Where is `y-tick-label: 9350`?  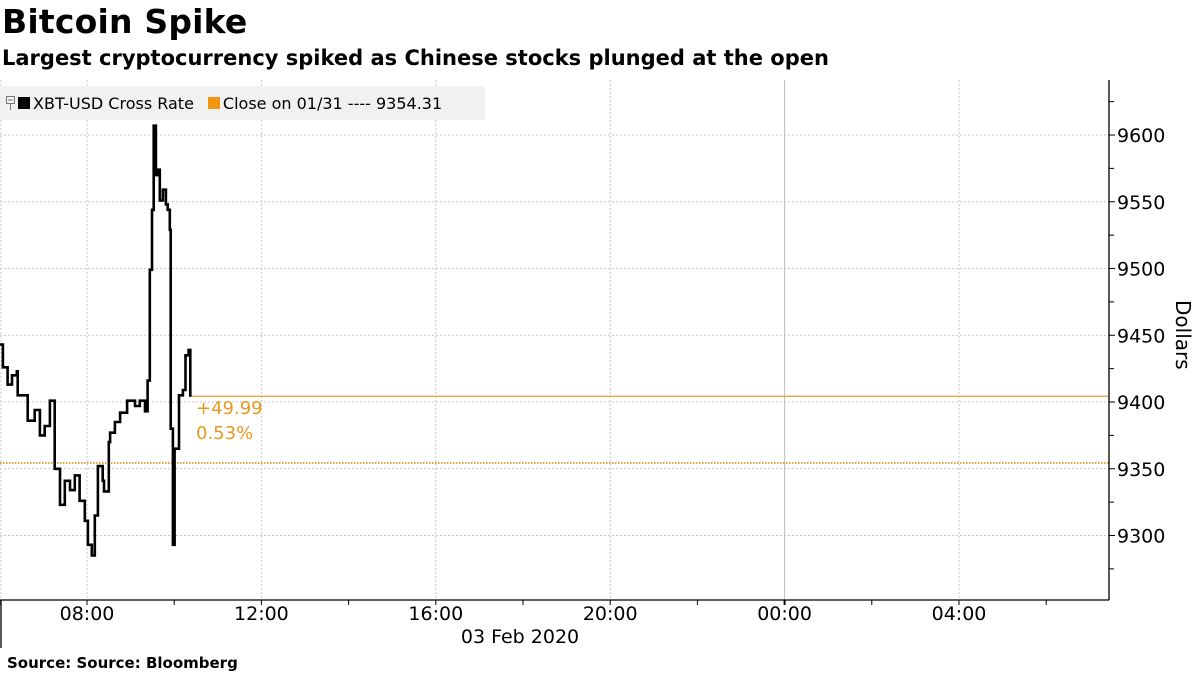 y-tick-label: 9350 is located at coordinates (1141, 470).